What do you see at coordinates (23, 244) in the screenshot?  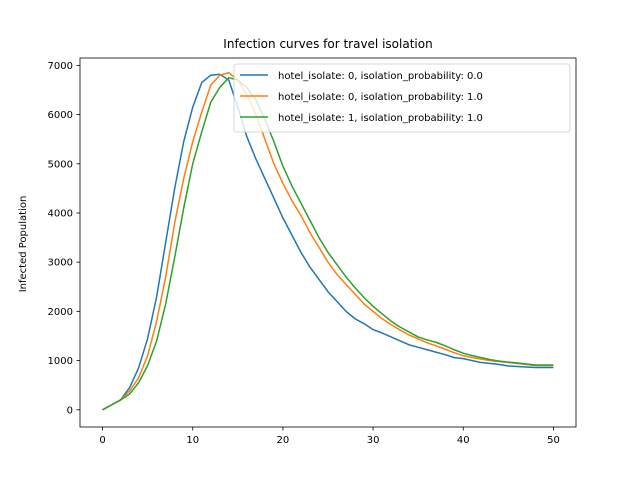 I see `y-axis-label: Infected Population` at bounding box center [23, 244].